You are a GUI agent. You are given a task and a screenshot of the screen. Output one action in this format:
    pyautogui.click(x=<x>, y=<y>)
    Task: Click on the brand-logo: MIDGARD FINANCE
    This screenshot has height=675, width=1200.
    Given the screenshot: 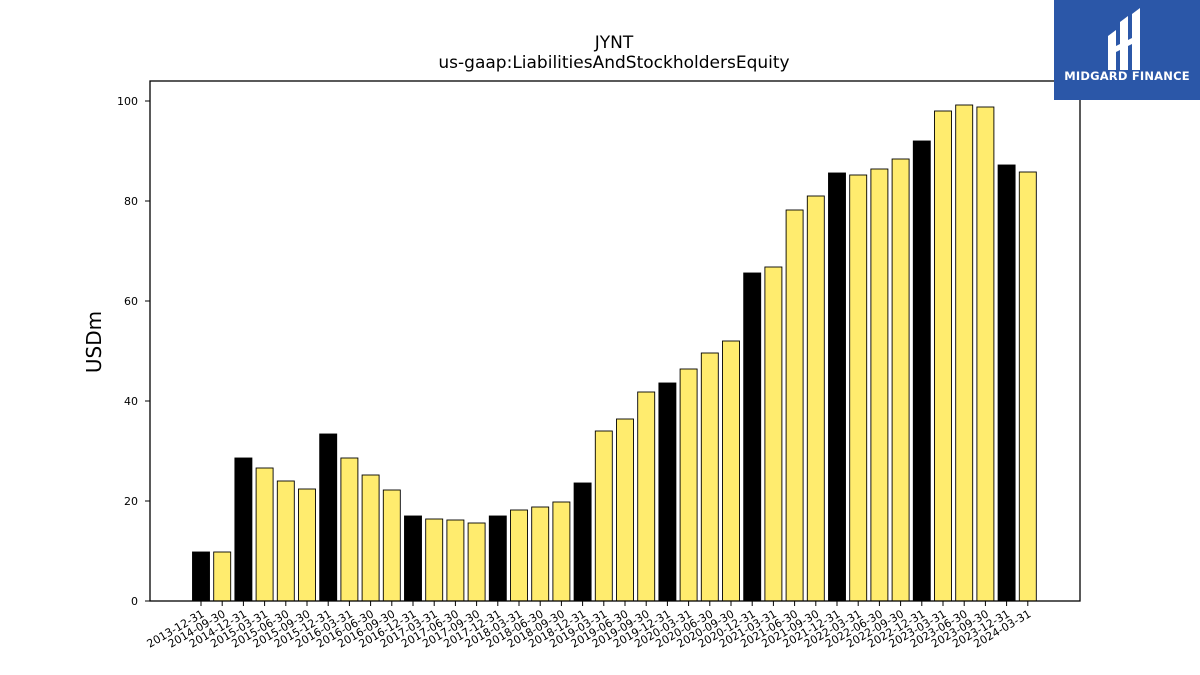 What is the action you would take?
    pyautogui.click(x=1127, y=50)
    